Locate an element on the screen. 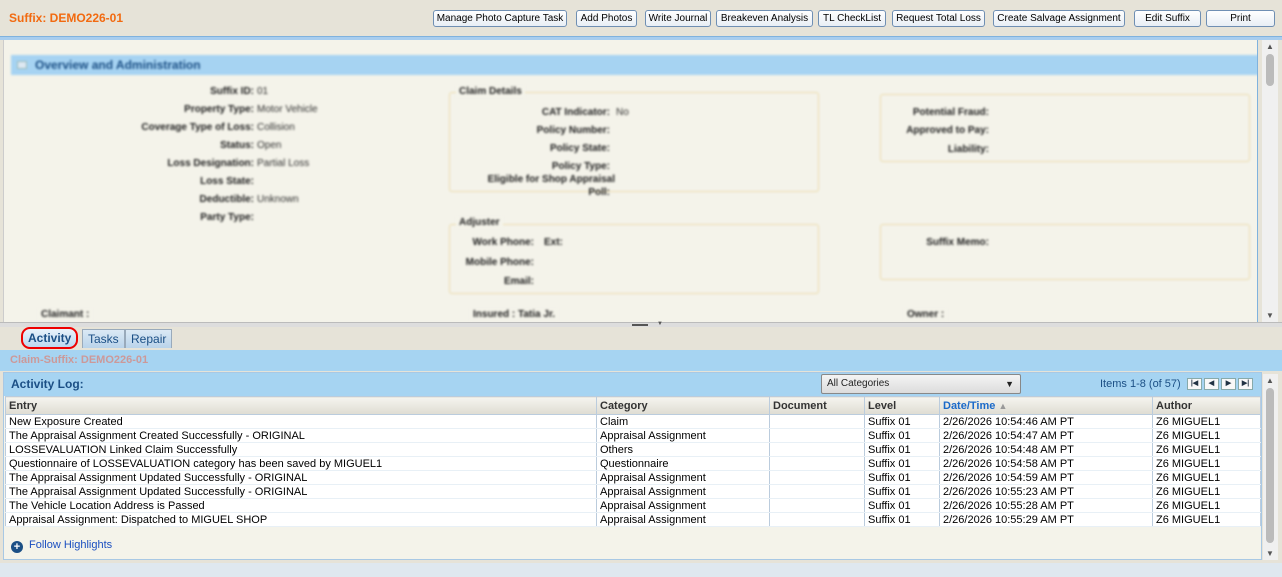 Image resolution: width=1282 pixels, height=577 pixels. eligible-label: Eligible for Shop Appraisal is located at coordinates (551, 179).